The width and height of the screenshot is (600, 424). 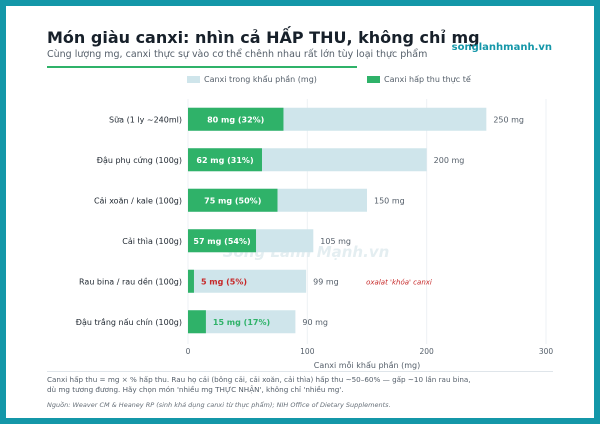 I want to click on annotation-text: oxalat 'khóa' canxi, so click(x=399, y=282).